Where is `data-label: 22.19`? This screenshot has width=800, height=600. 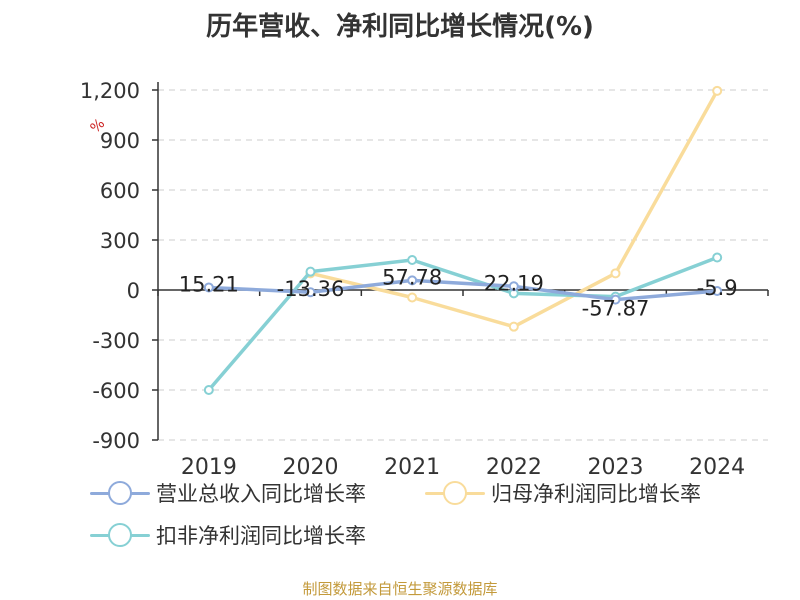 data-label: 22.19 is located at coordinates (514, 283).